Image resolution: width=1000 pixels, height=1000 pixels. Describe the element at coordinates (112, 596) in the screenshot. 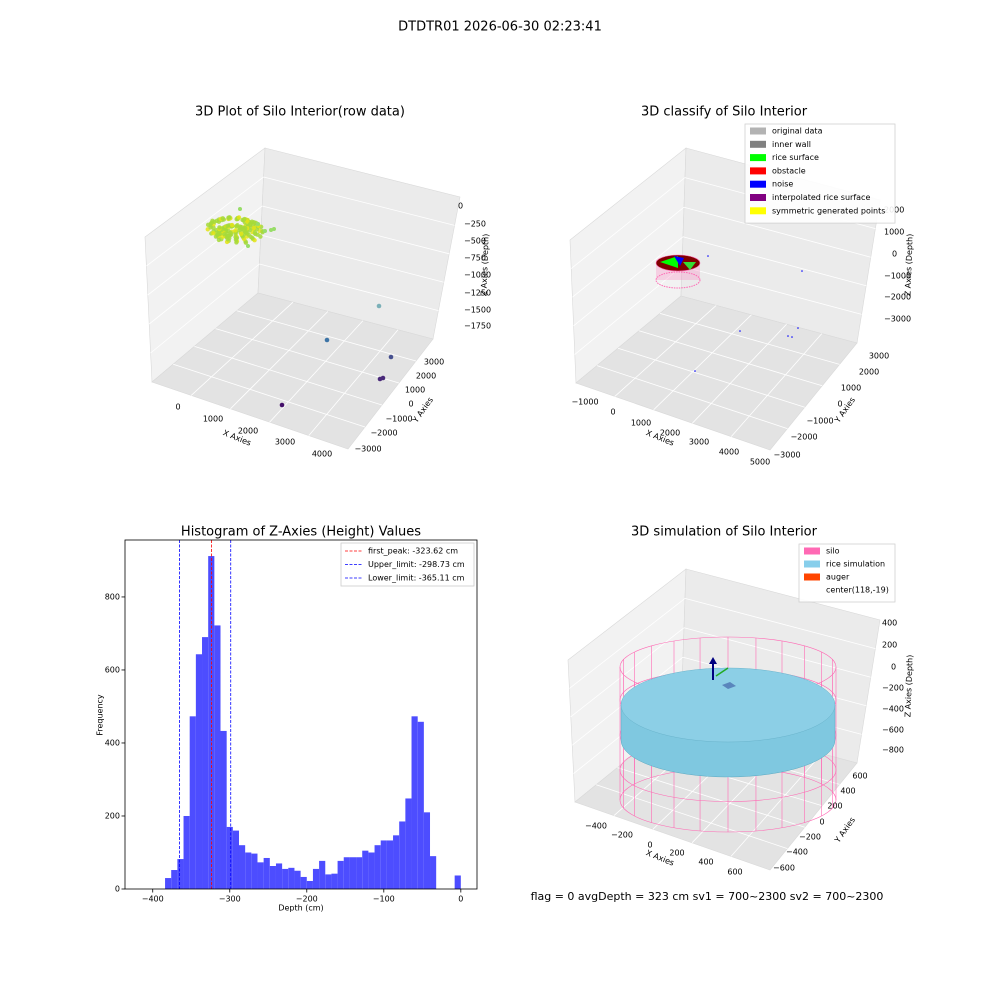

I see `y-tick-label: 800` at that location.